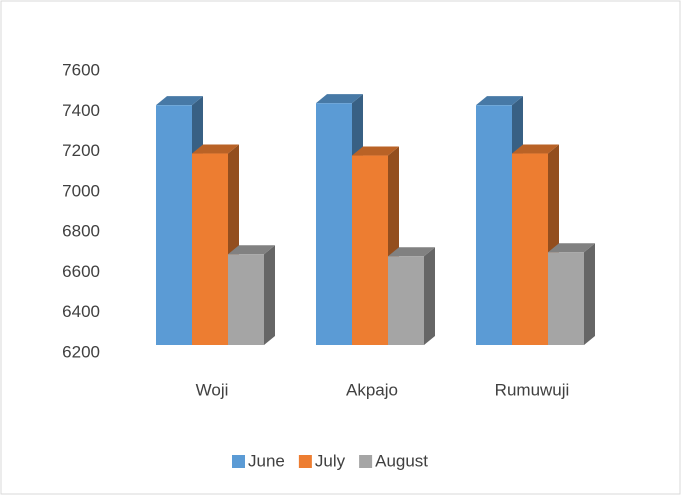  Describe the element at coordinates (81, 231) in the screenshot. I see `y-tick-label: 6800` at that location.